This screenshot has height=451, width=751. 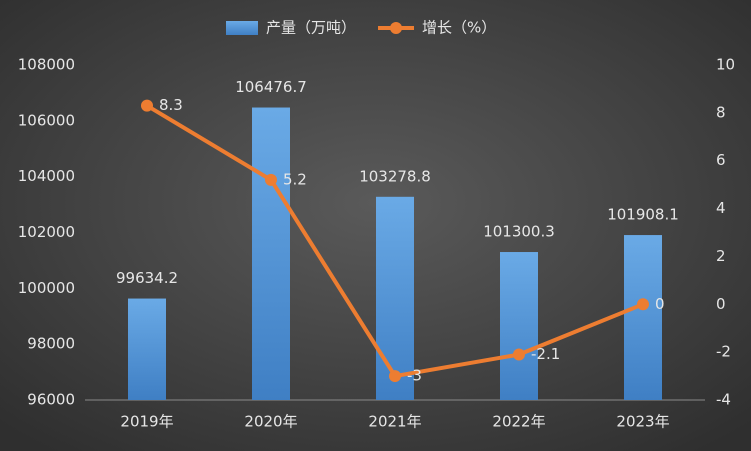 What do you see at coordinates (725, 65) in the screenshot?
I see `y2-tick-label: 10` at bounding box center [725, 65].